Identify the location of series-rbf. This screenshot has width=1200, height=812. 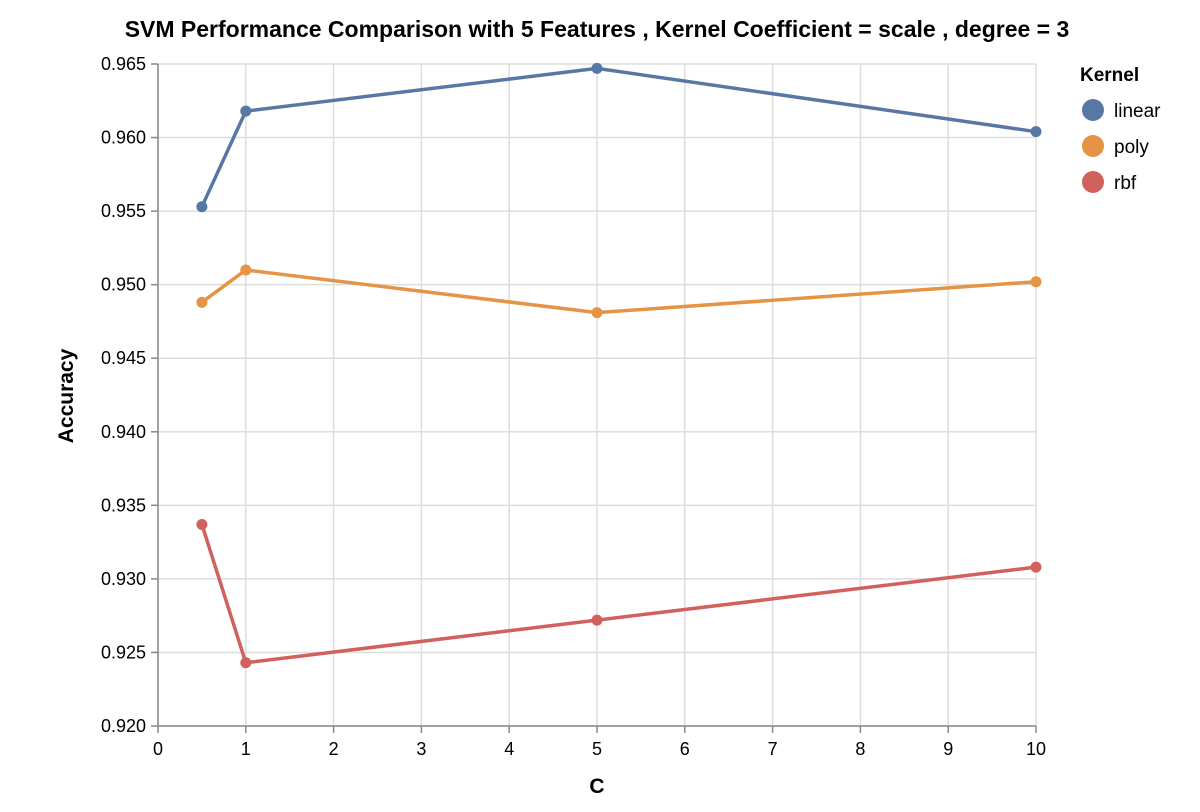
(619, 593).